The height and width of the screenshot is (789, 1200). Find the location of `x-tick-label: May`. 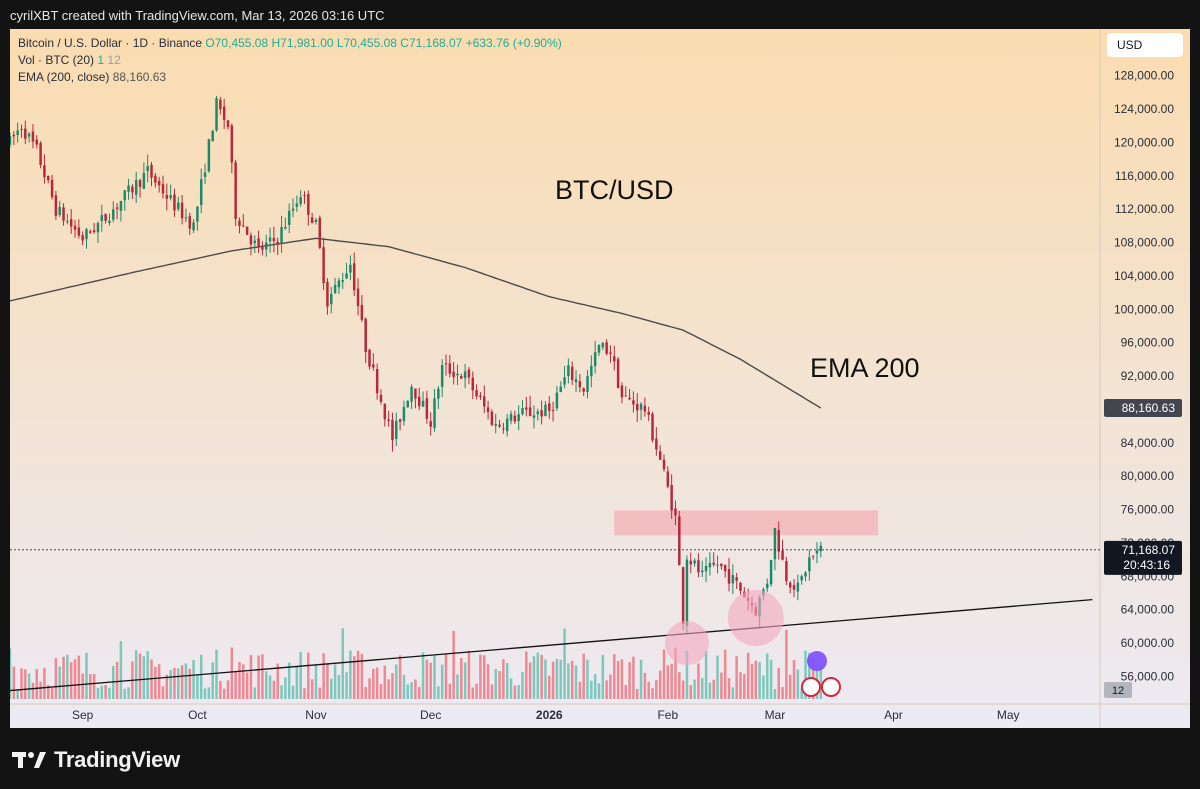

x-tick-label: May is located at coordinates (1008, 715).